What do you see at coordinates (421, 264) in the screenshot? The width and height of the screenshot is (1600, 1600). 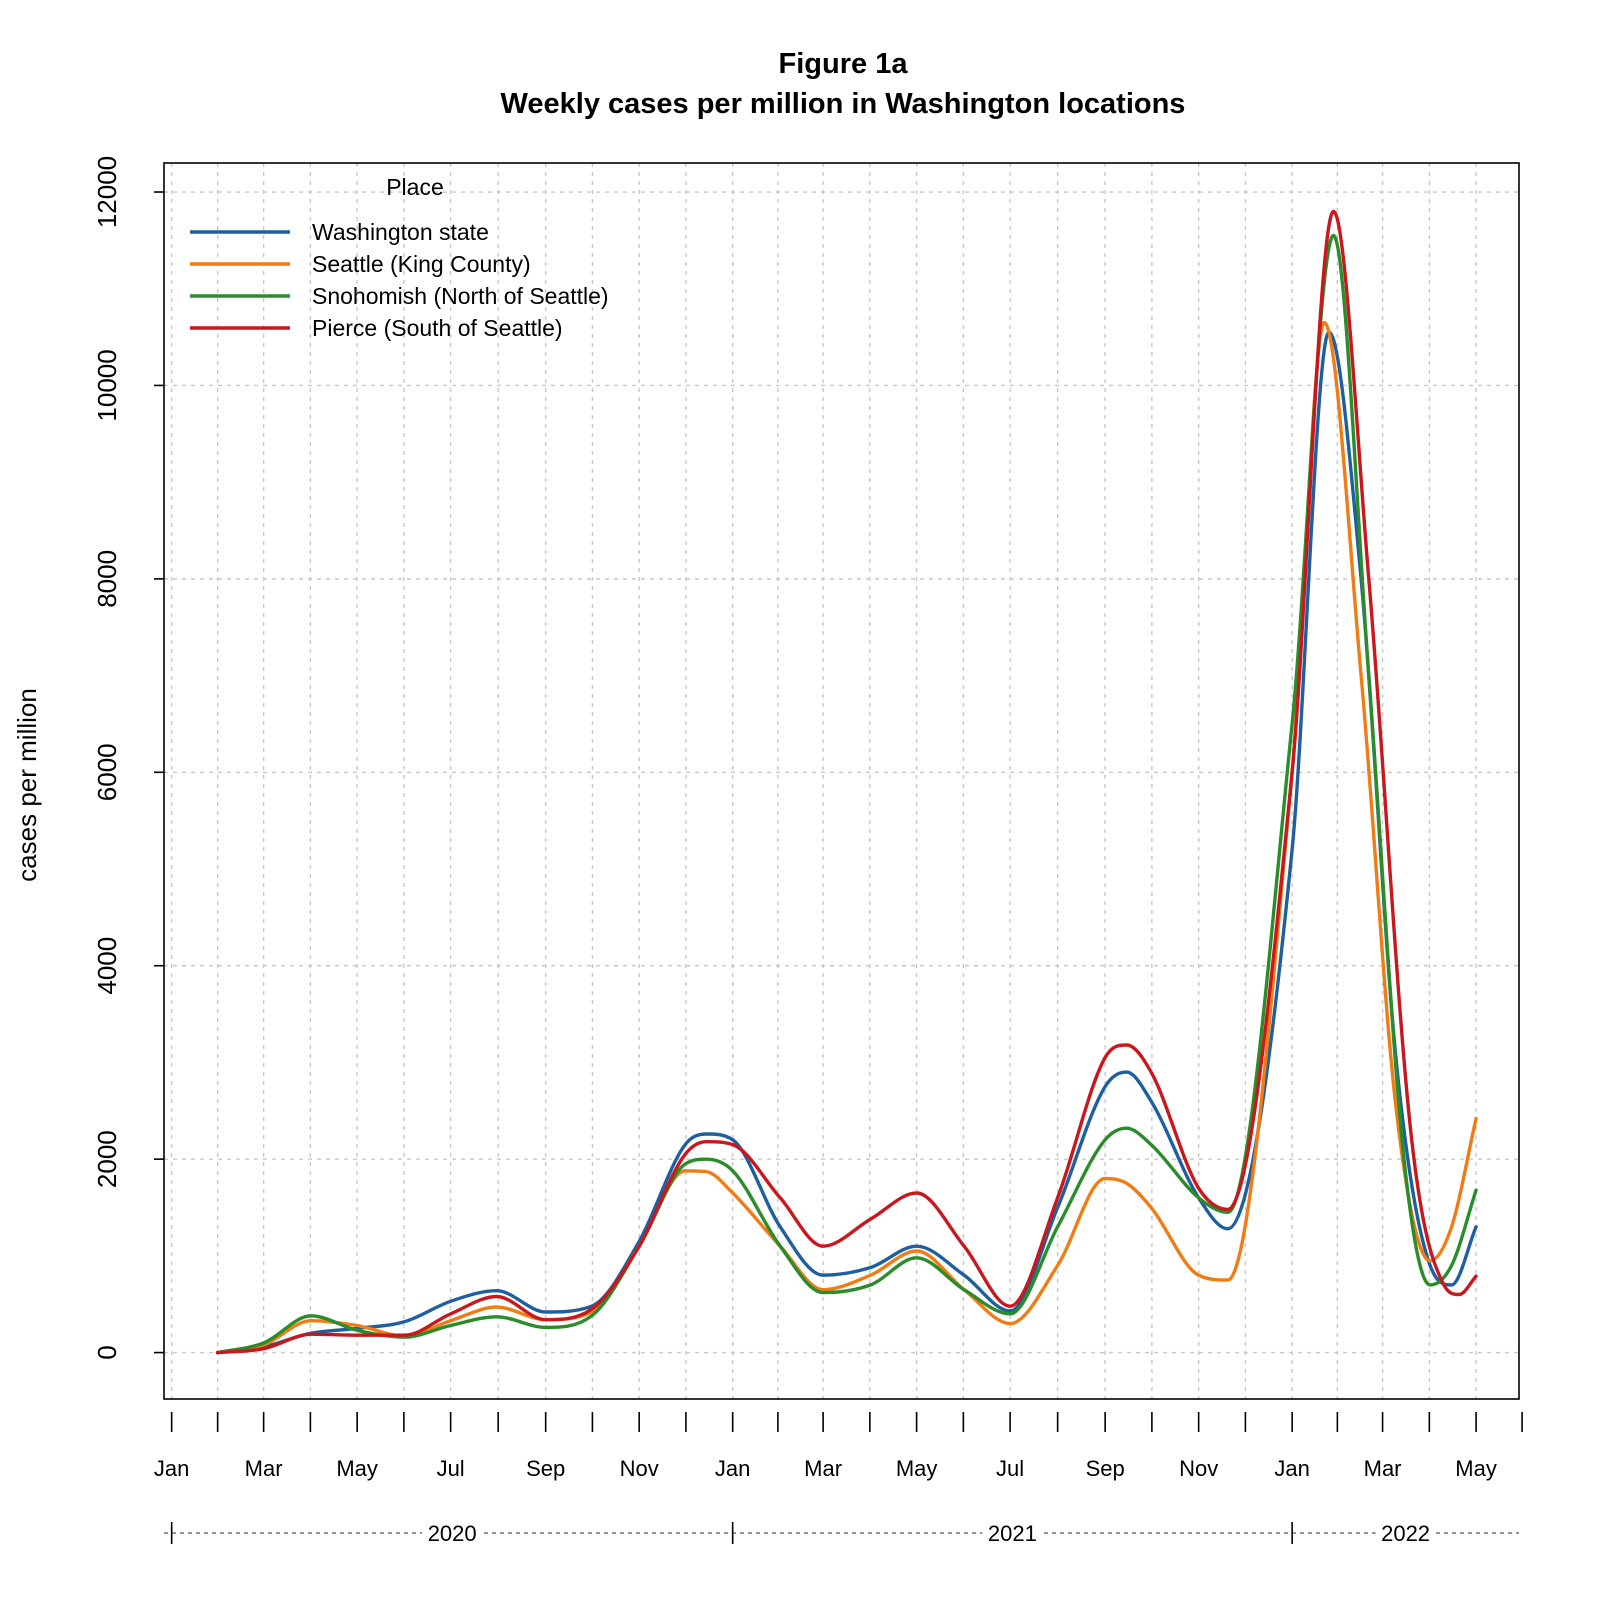 I see `legend-label: Seattle (King County)` at bounding box center [421, 264].